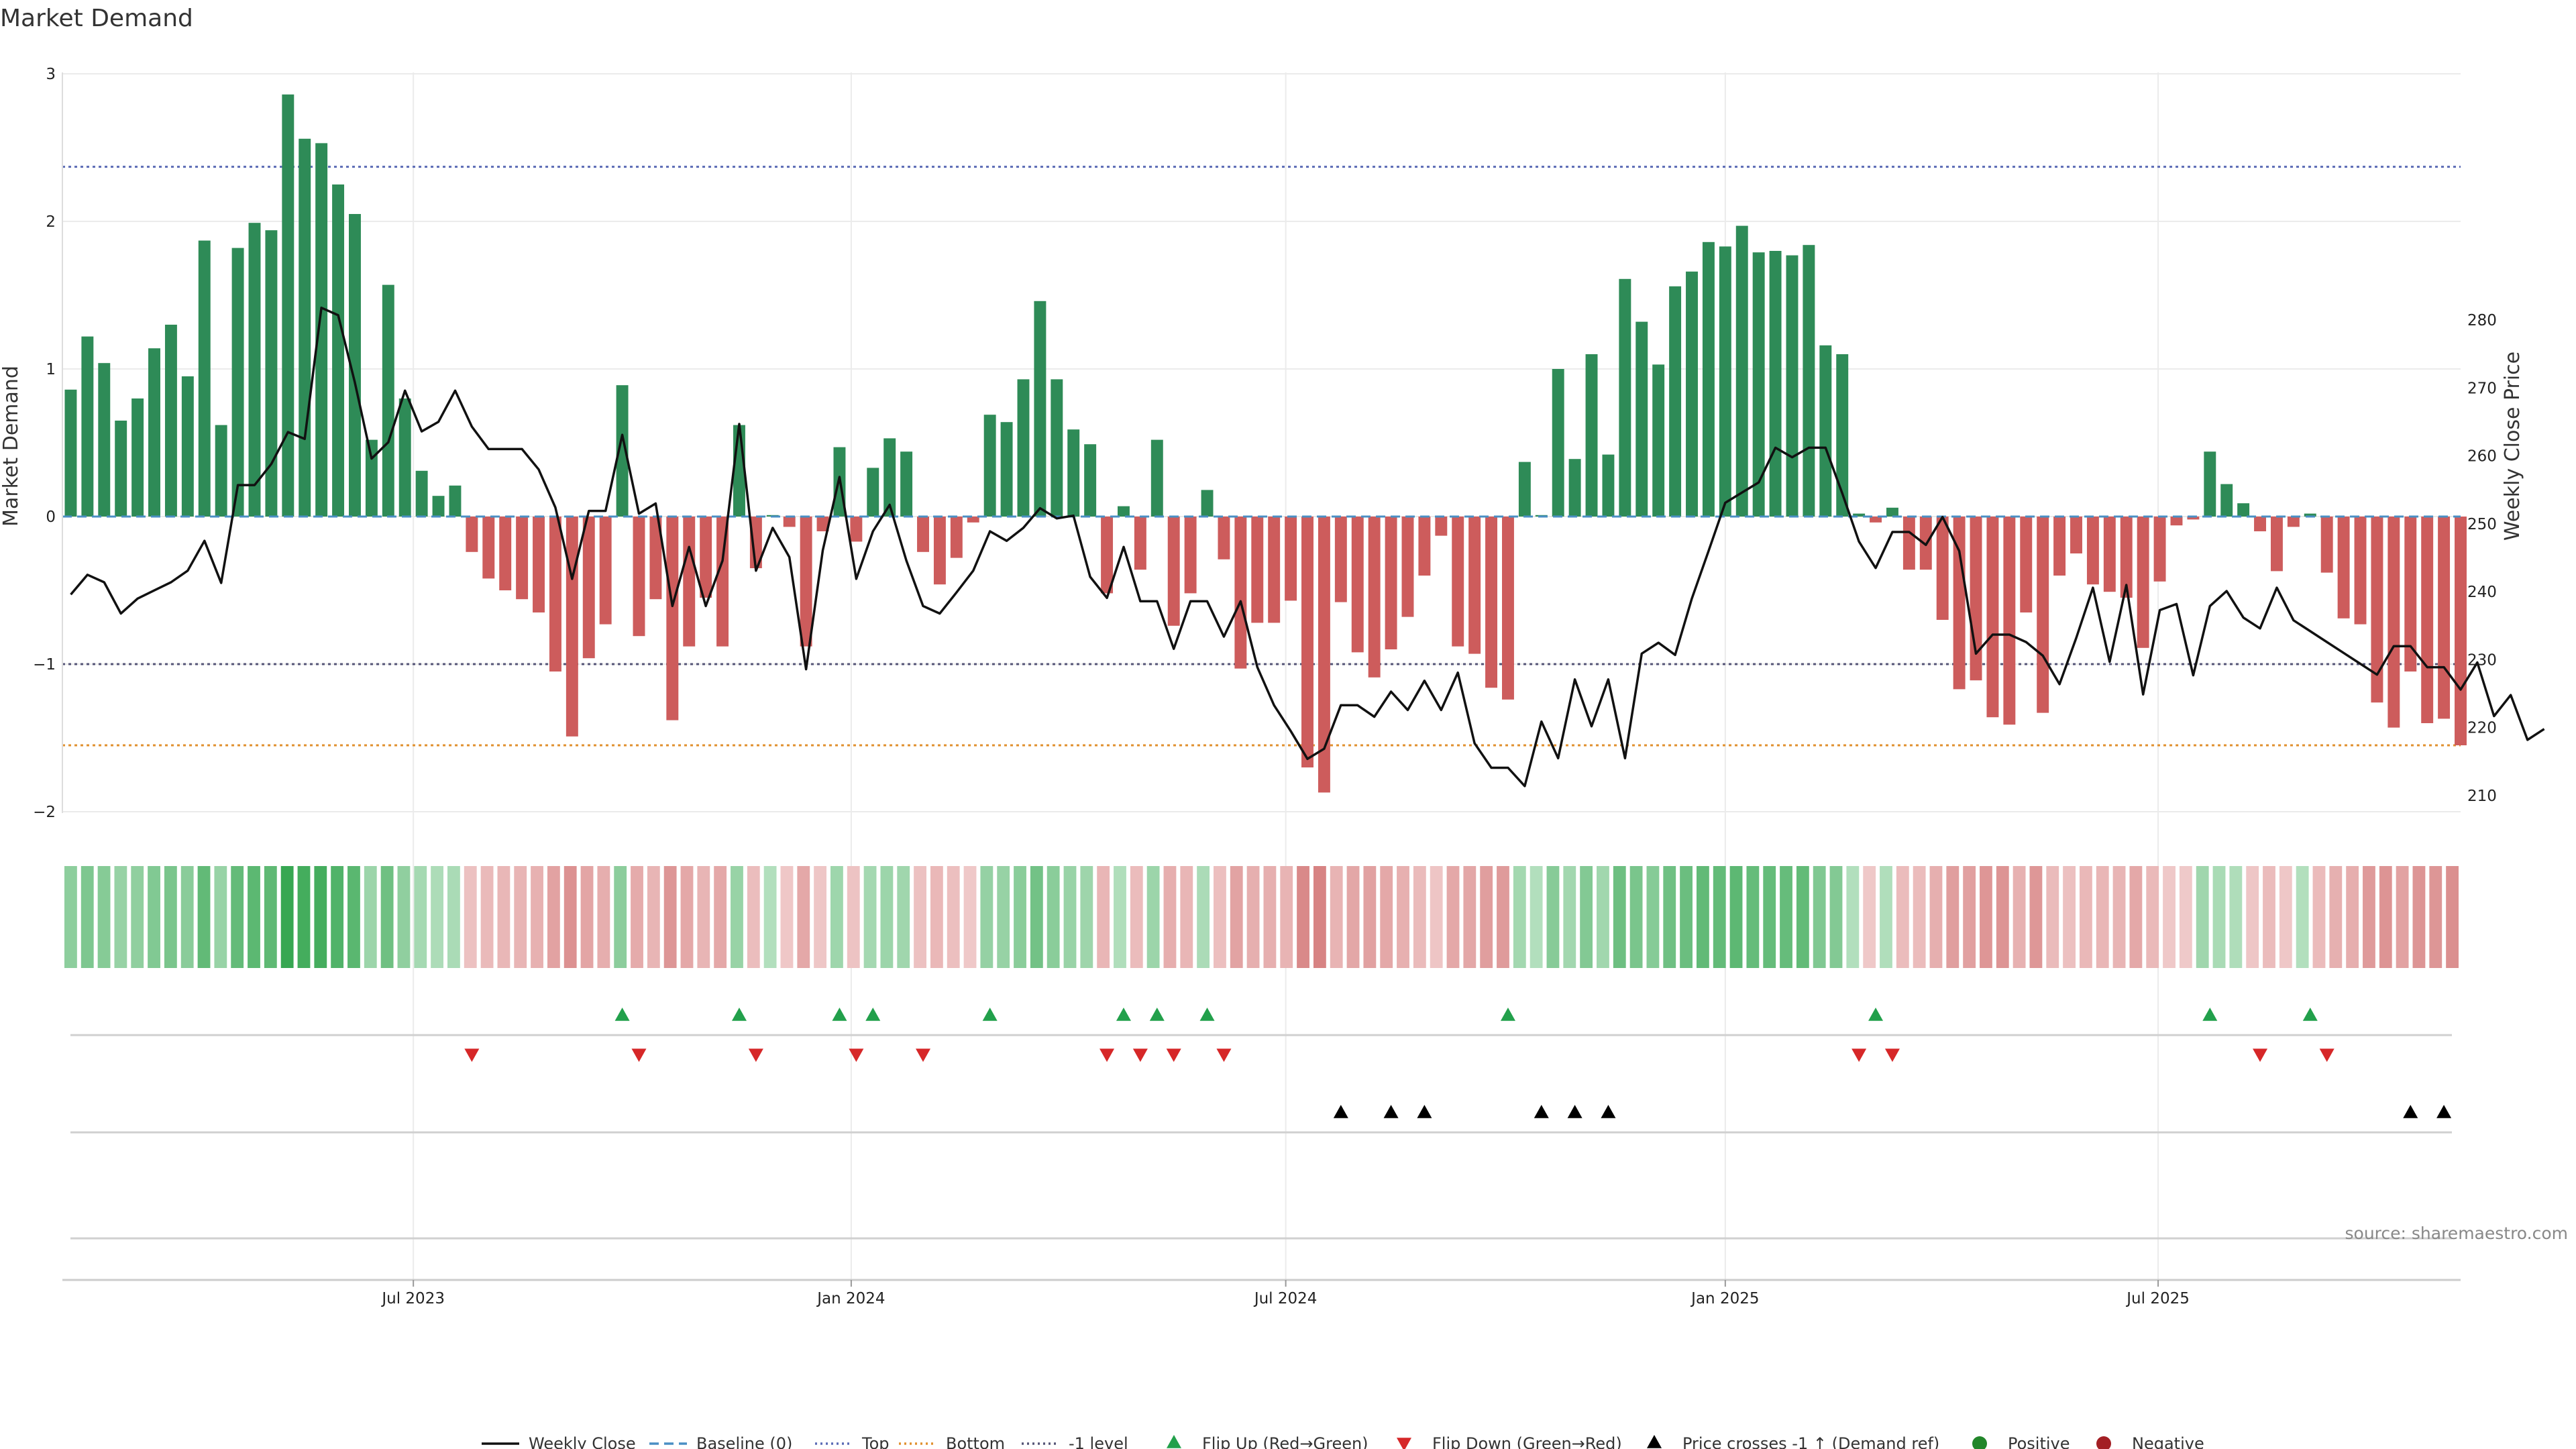 This screenshot has width=2576, height=1449. I want to click on legend-item: Baseline (0), so click(720, 1441).